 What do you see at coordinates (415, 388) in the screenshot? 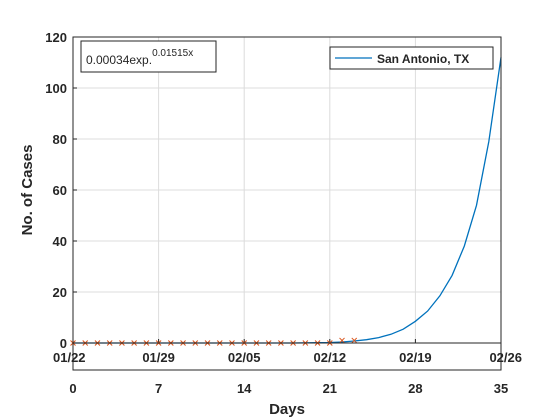
I see `x-tick-label: 28` at bounding box center [415, 388].